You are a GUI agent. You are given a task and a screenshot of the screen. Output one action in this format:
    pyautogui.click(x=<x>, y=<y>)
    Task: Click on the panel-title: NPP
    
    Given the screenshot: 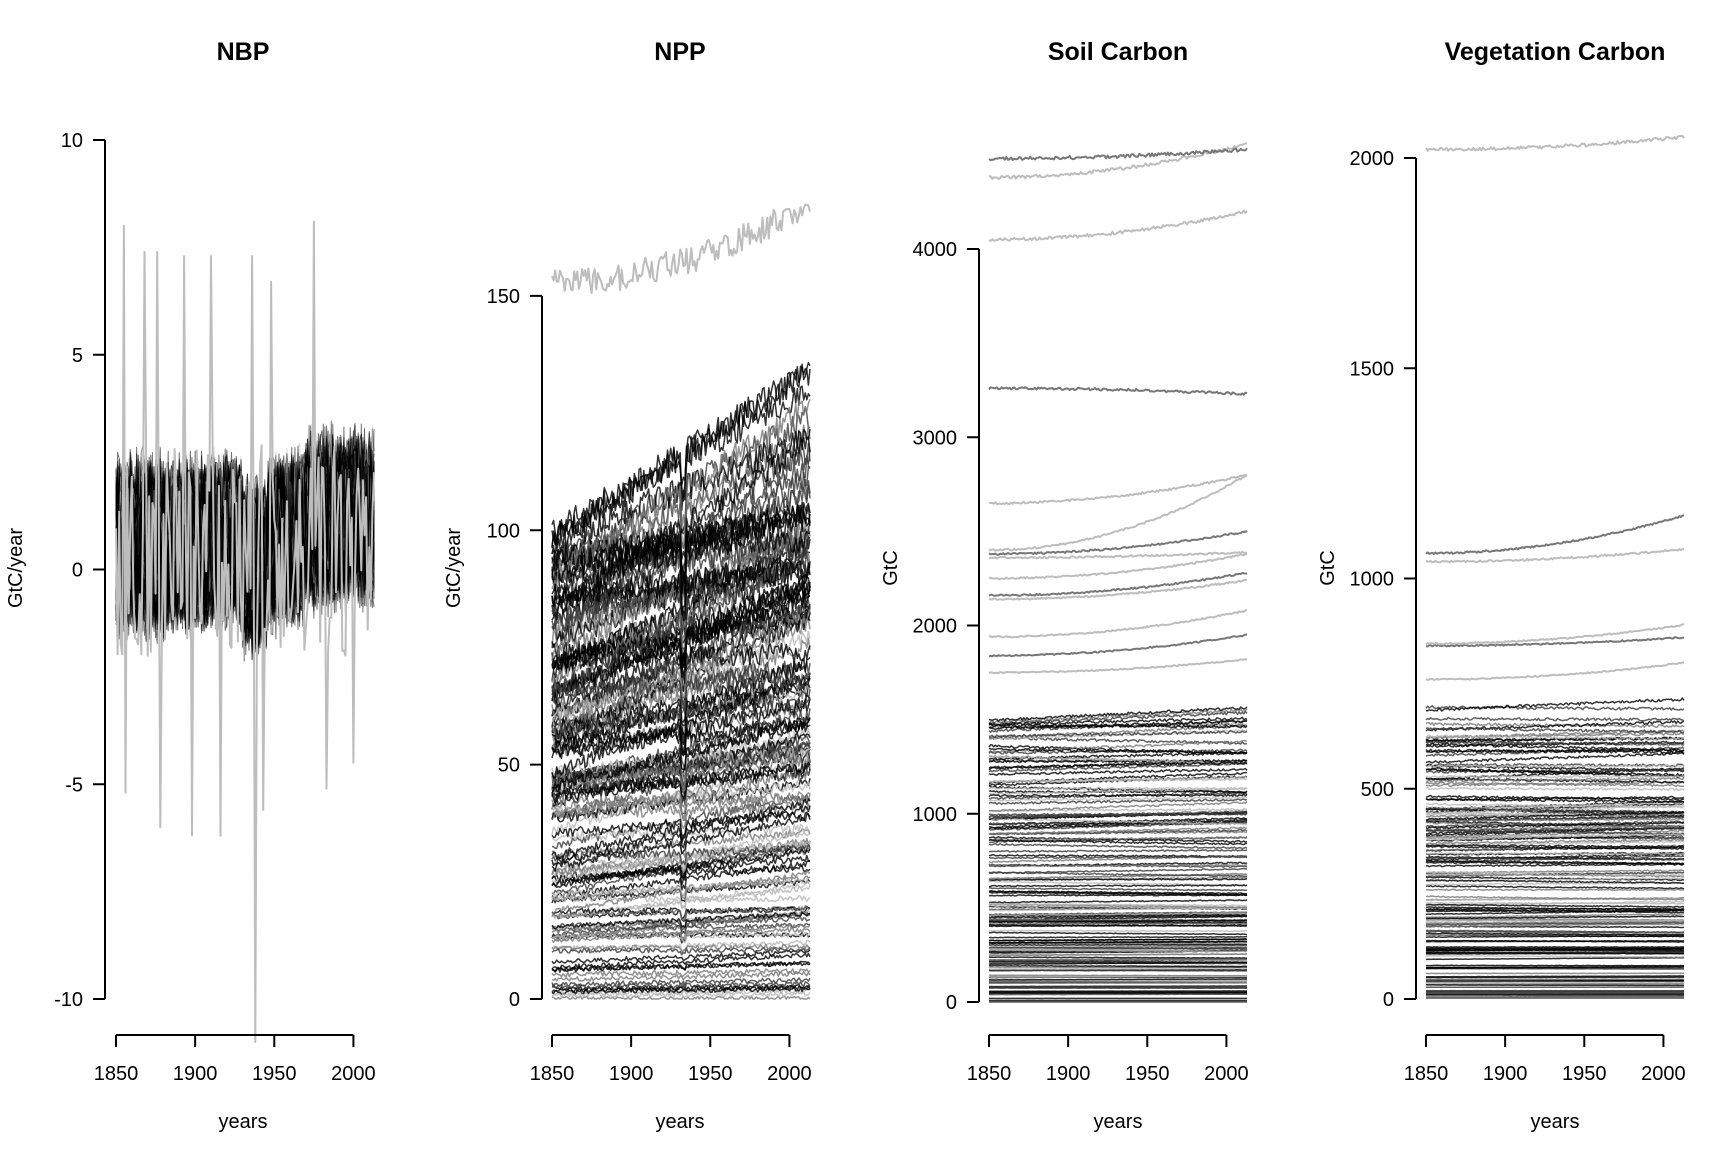 What is the action you would take?
    pyautogui.click(x=679, y=52)
    